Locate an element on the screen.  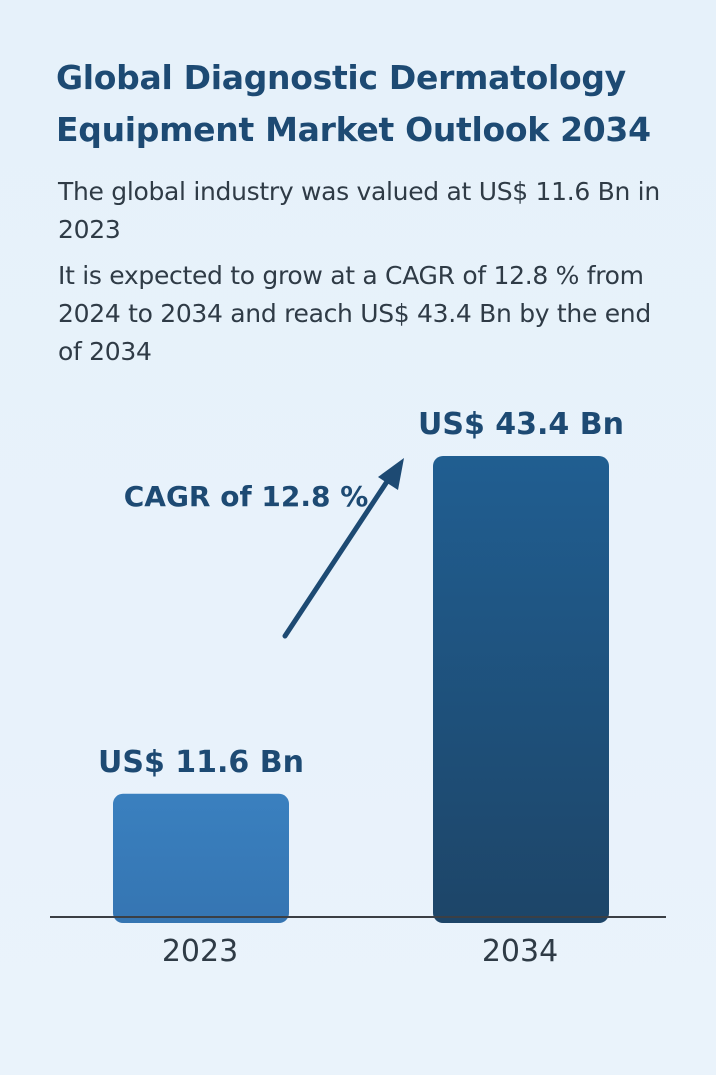
bar-2034 is located at coordinates (521, 689).